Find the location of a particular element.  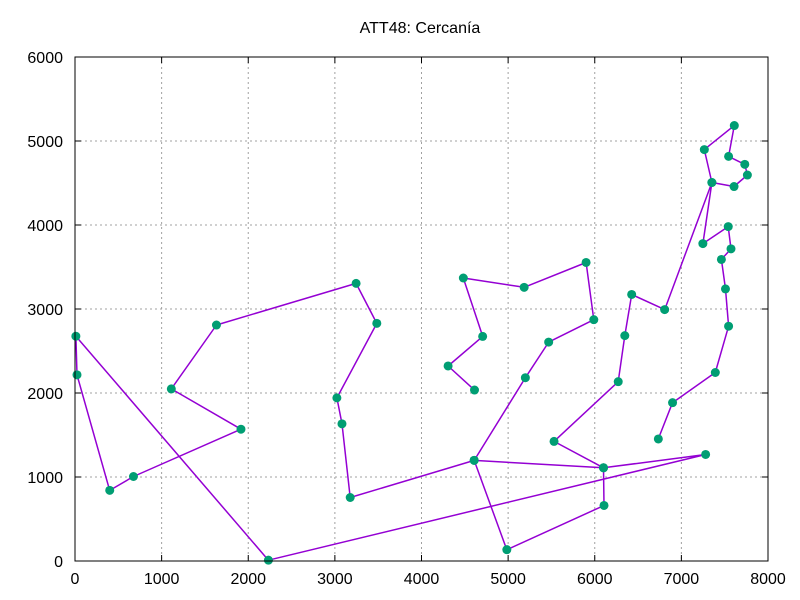

x-tick-label: 3000 is located at coordinates (335, 579).